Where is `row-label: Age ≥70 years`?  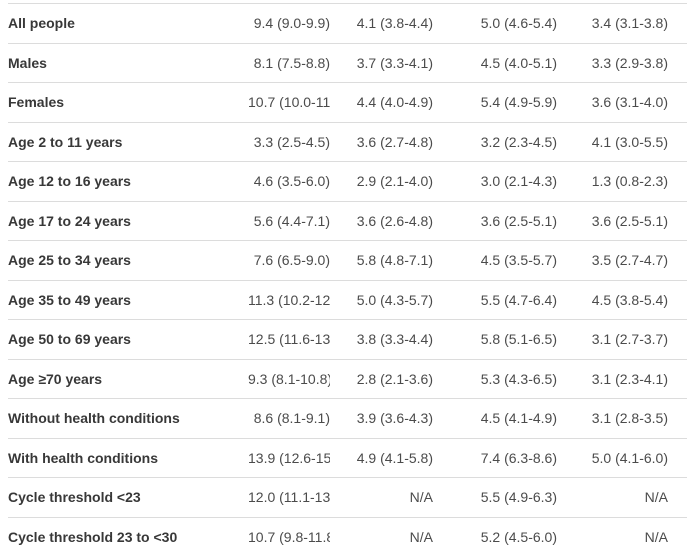 row-label: Age ≥70 years is located at coordinates (128, 378).